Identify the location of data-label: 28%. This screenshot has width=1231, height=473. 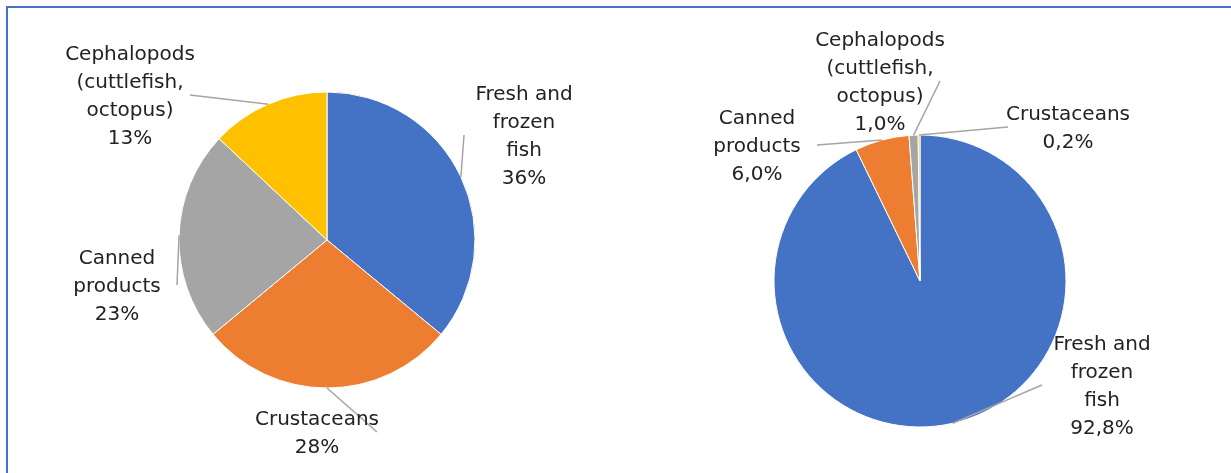
(317, 446).